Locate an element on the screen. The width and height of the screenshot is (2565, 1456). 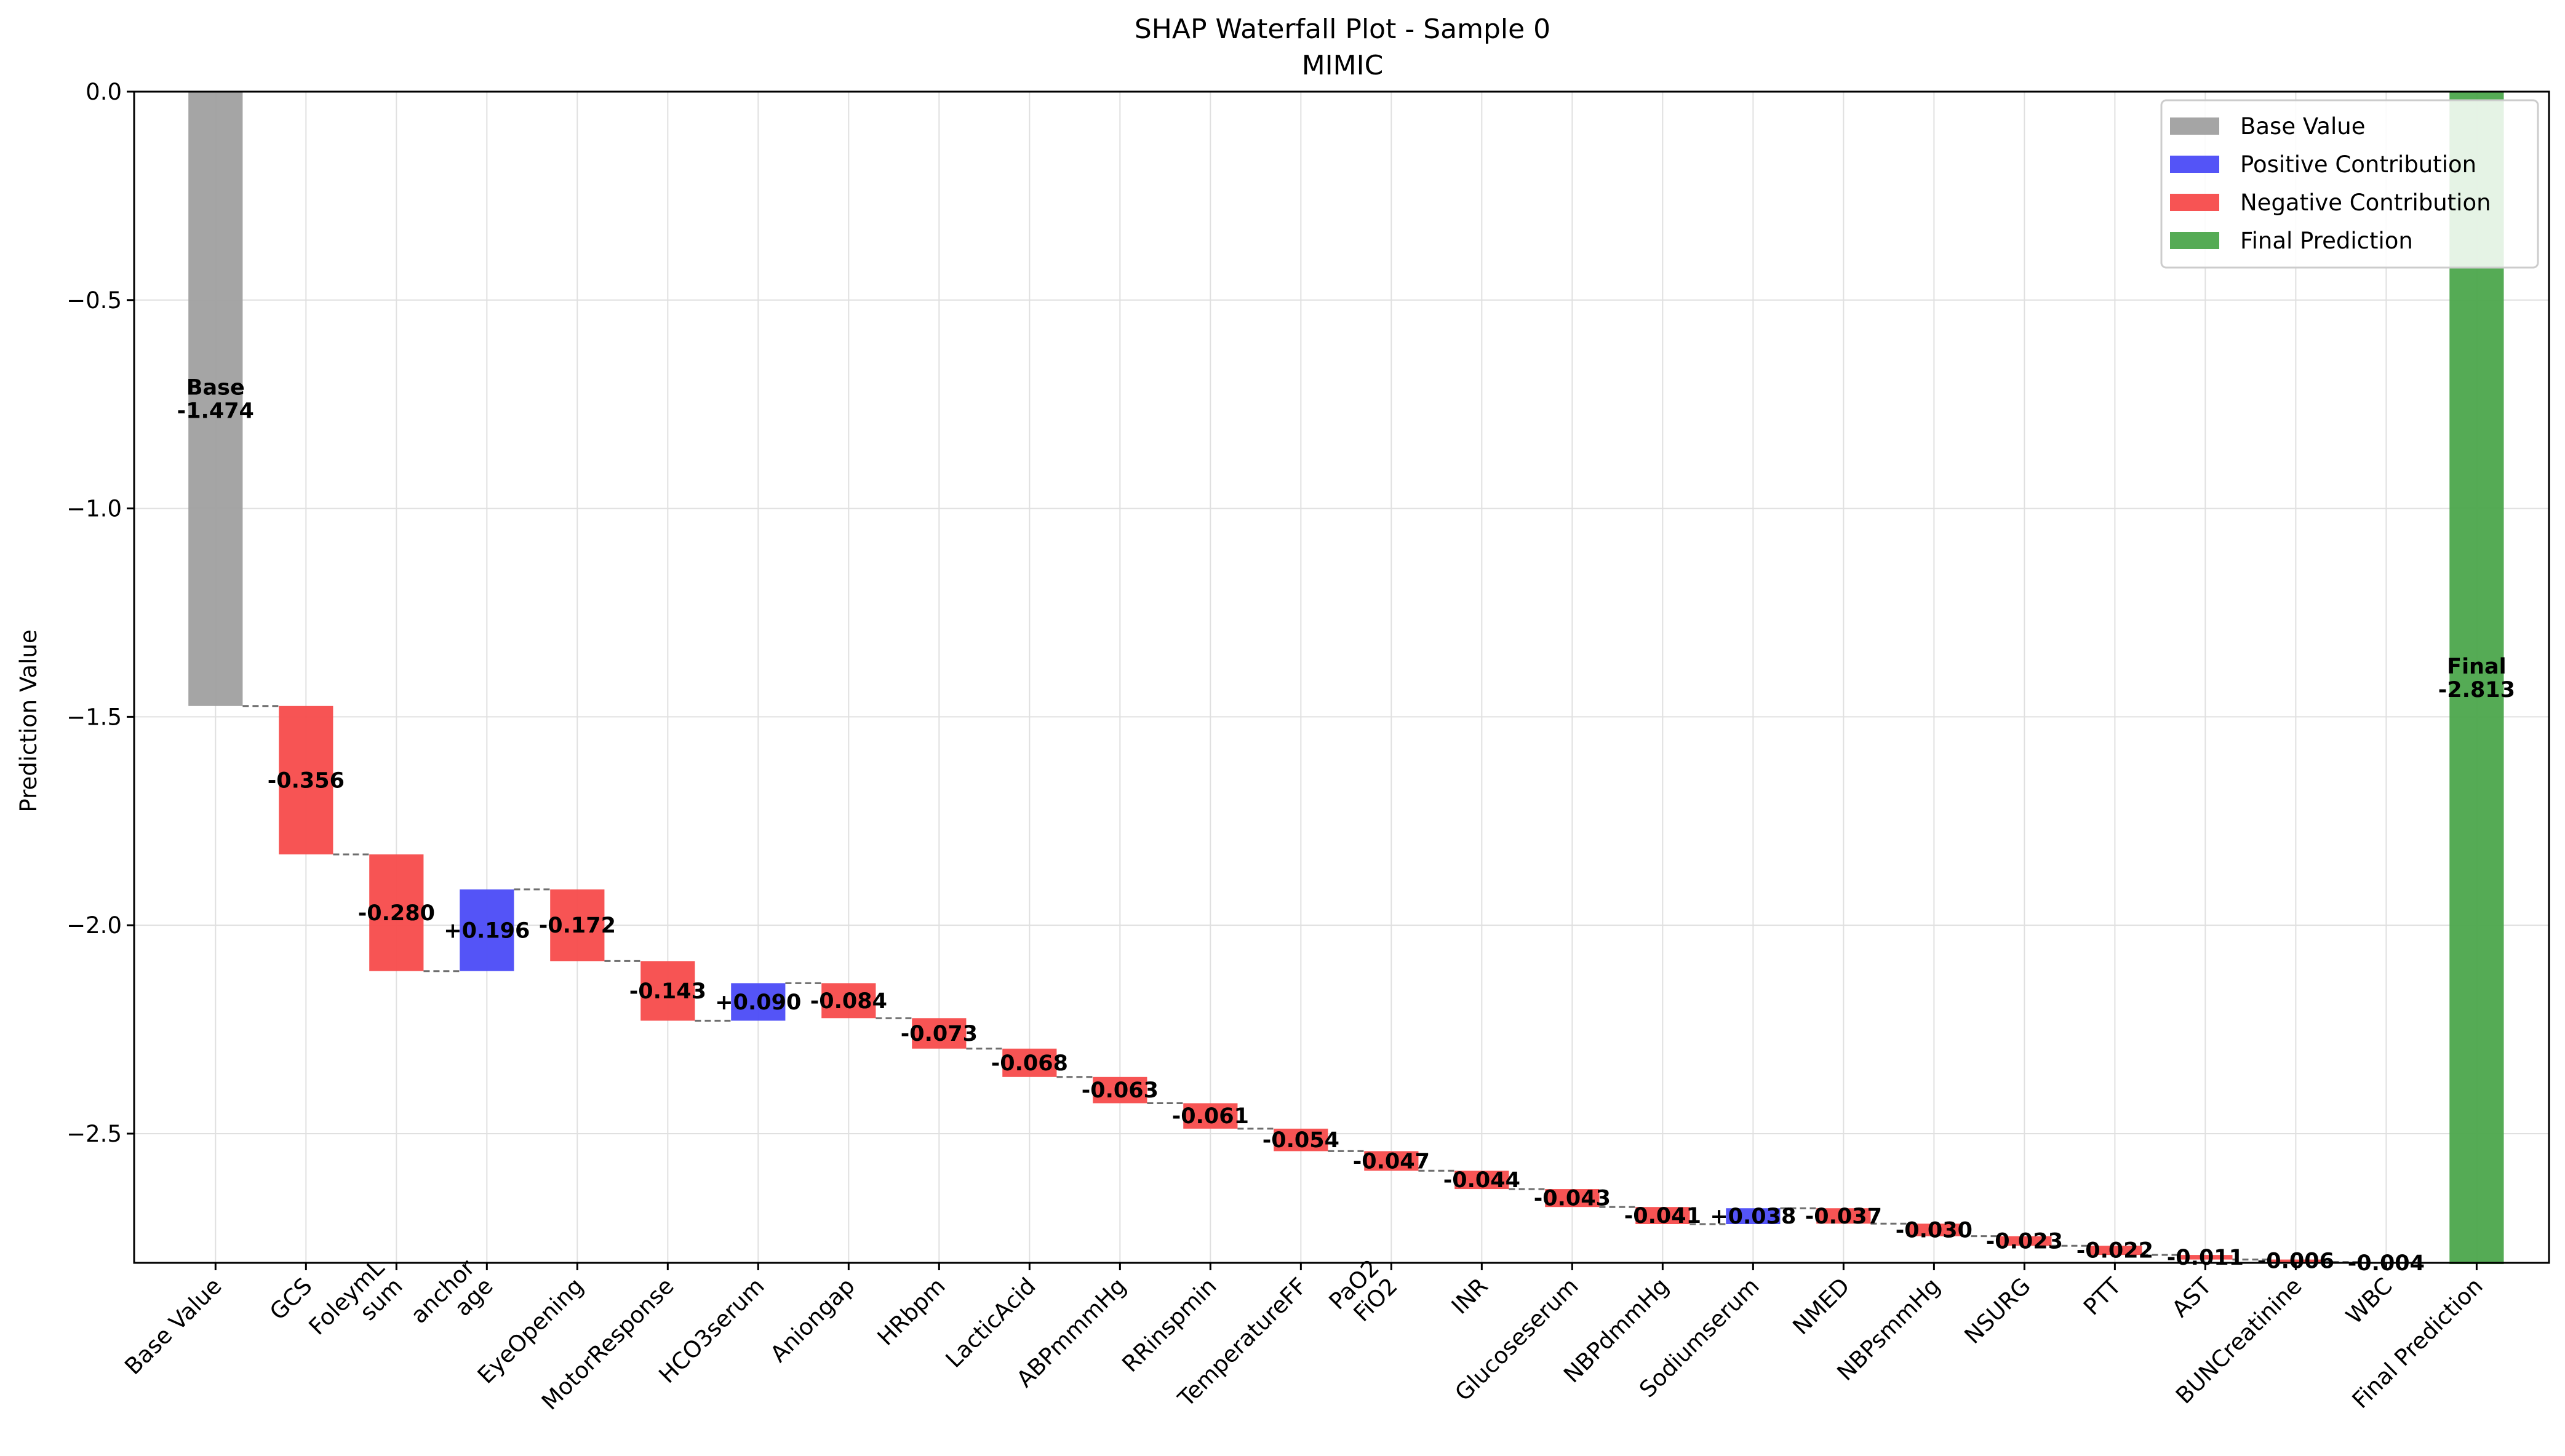
legend-label-positive: Positive Contribution is located at coordinates (2358, 165).